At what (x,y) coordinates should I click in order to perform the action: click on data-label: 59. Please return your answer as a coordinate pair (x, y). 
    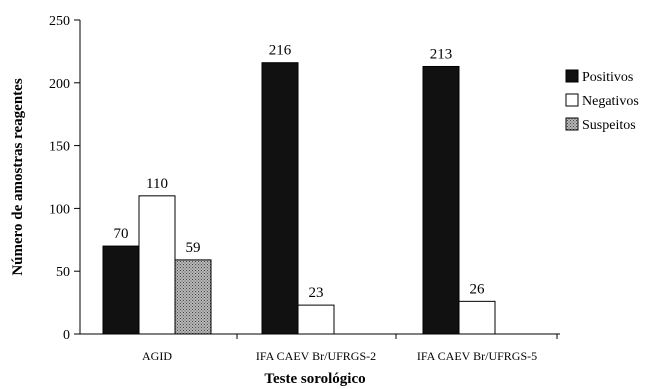
    Looking at the image, I should click on (193, 248).